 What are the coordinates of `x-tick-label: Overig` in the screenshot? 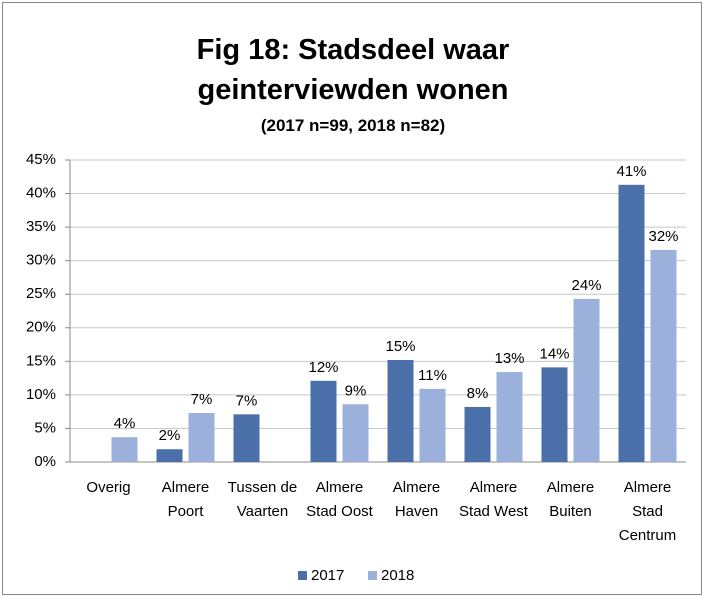 It's located at (108, 487).